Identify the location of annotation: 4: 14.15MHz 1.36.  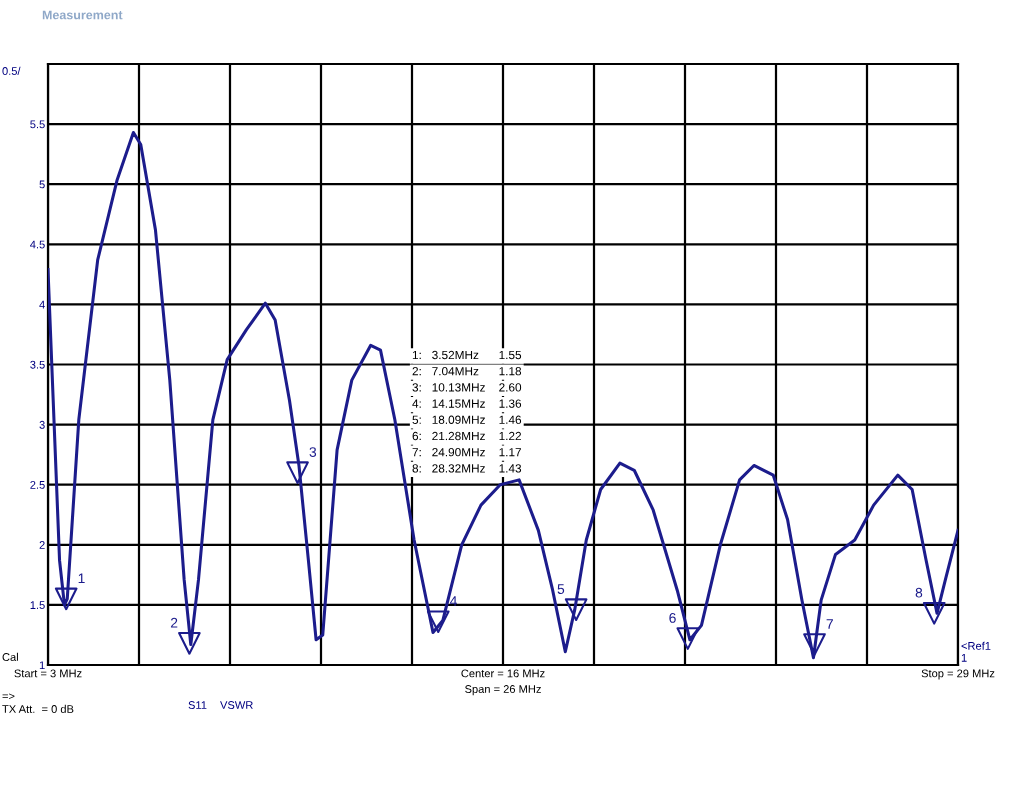
(467, 403).